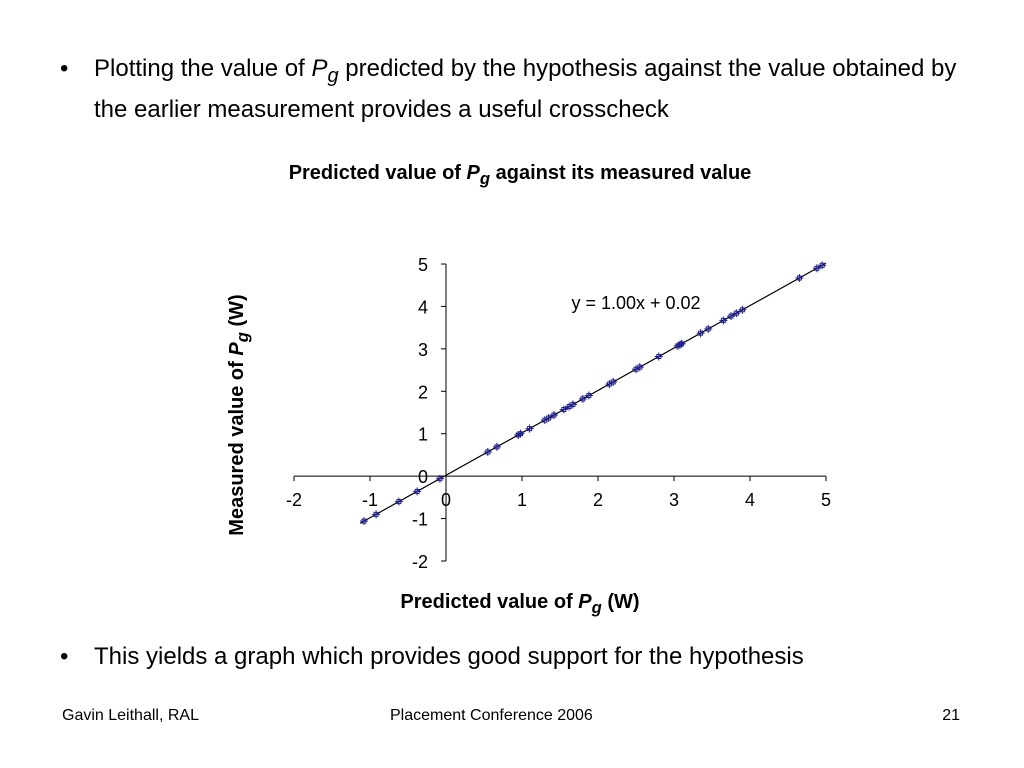 The width and height of the screenshot is (1024, 768). What do you see at coordinates (620, 602) in the screenshot?
I see `x-axis-label-after: (W)` at bounding box center [620, 602].